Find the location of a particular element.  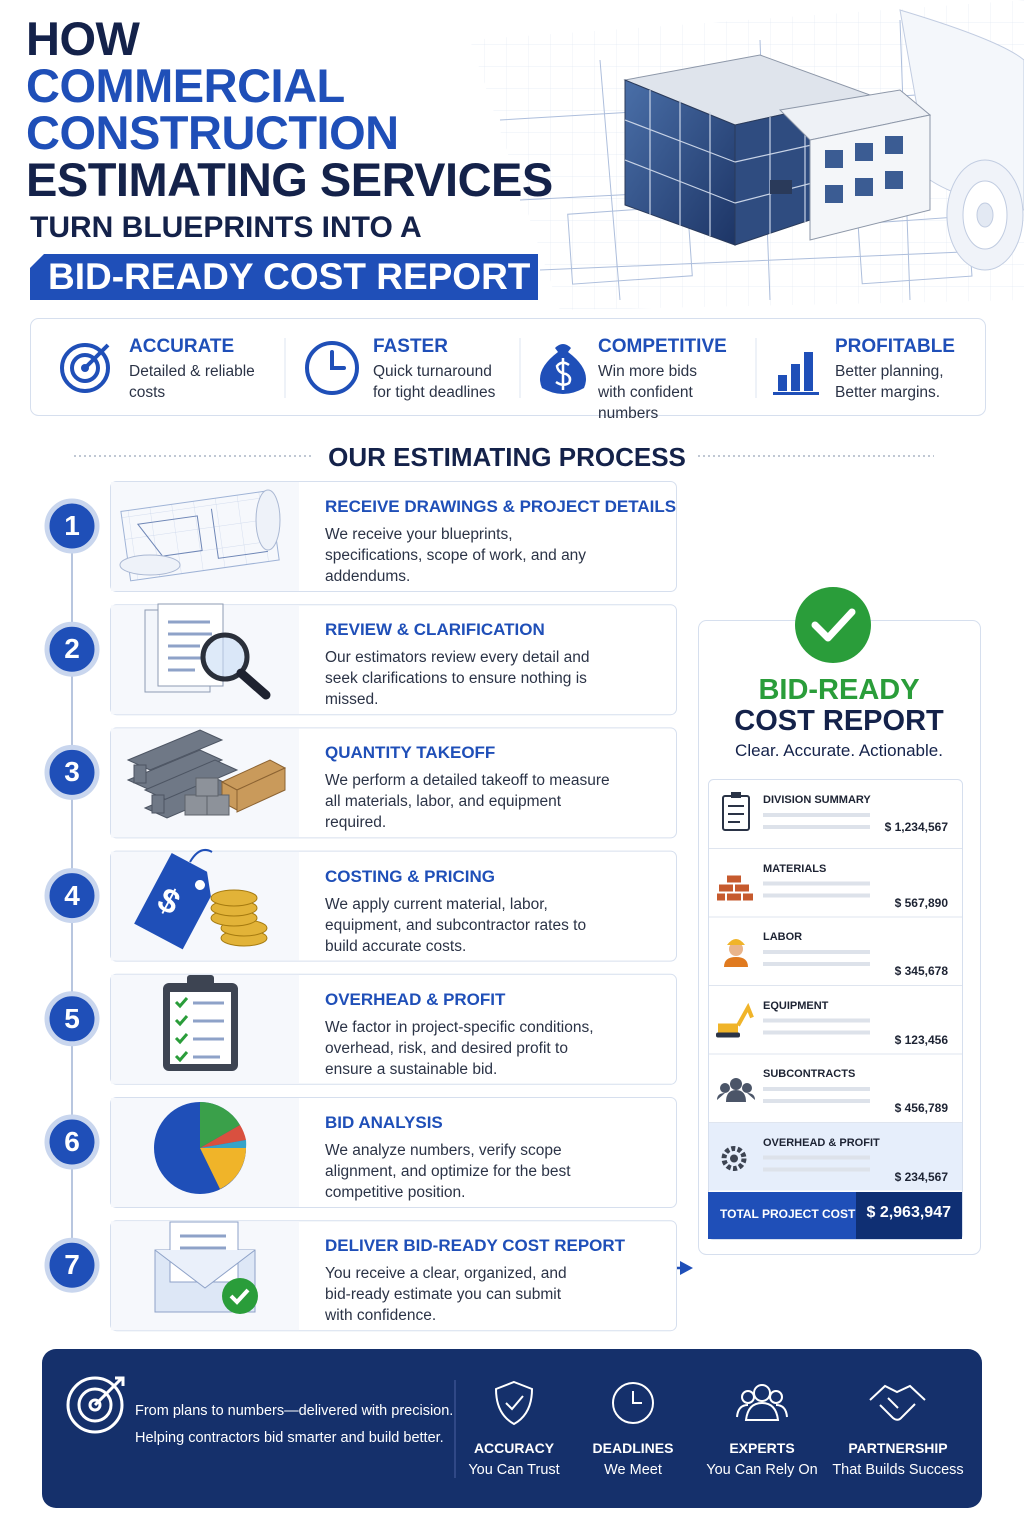

step-number: 7 is located at coordinates (72, 1265).